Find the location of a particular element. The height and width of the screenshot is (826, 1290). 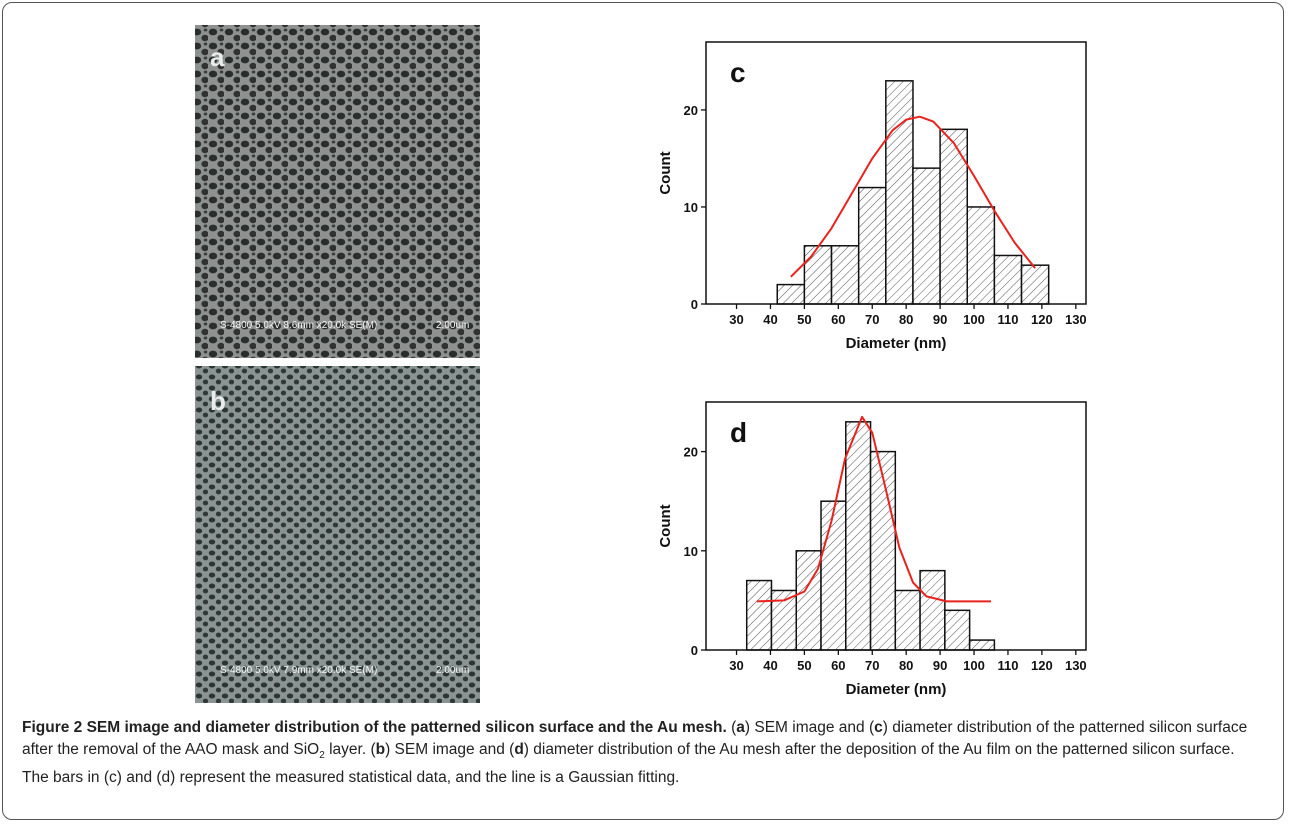

sem-info: S-4800 5.0kV 8.6mm x20.0k SE(M) is located at coordinates (298, 325).